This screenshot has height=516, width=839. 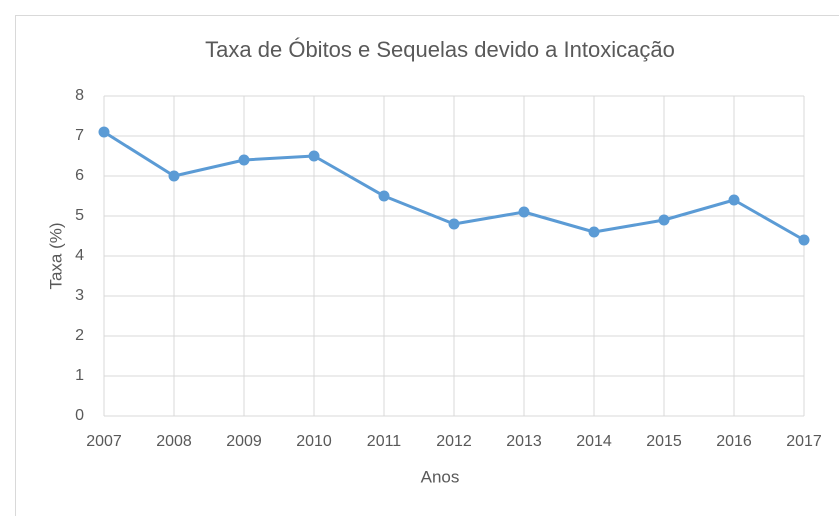 I want to click on y-tick-label: 4, so click(x=79, y=255).